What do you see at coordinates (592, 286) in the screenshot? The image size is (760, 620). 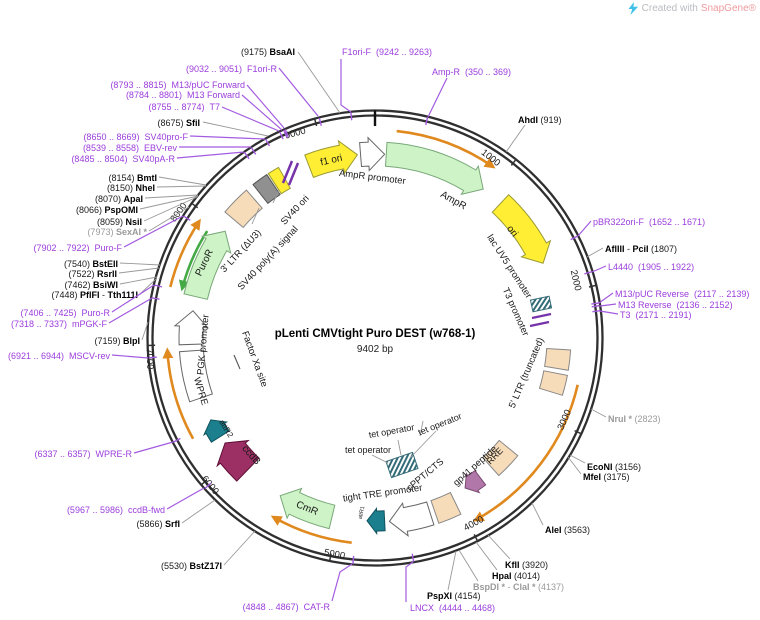 I see `scale-tick-2000` at bounding box center [592, 286].